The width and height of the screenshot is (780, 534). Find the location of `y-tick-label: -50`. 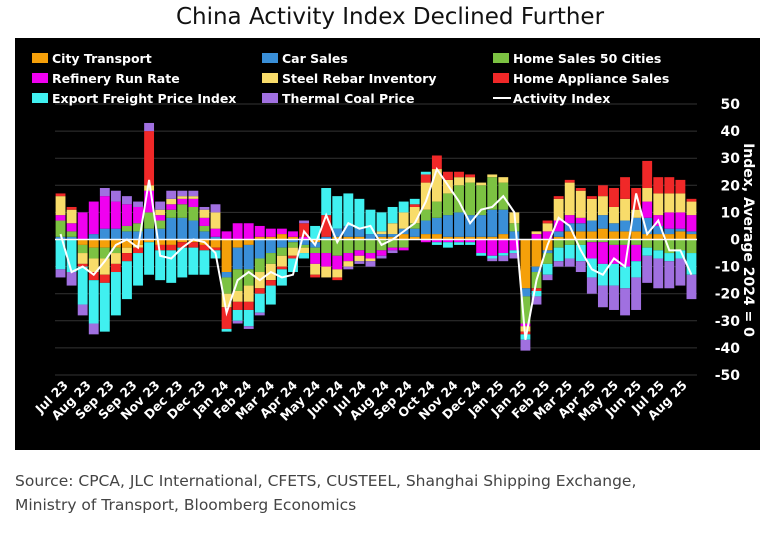

y-tick-label: -50 is located at coordinates (728, 376).